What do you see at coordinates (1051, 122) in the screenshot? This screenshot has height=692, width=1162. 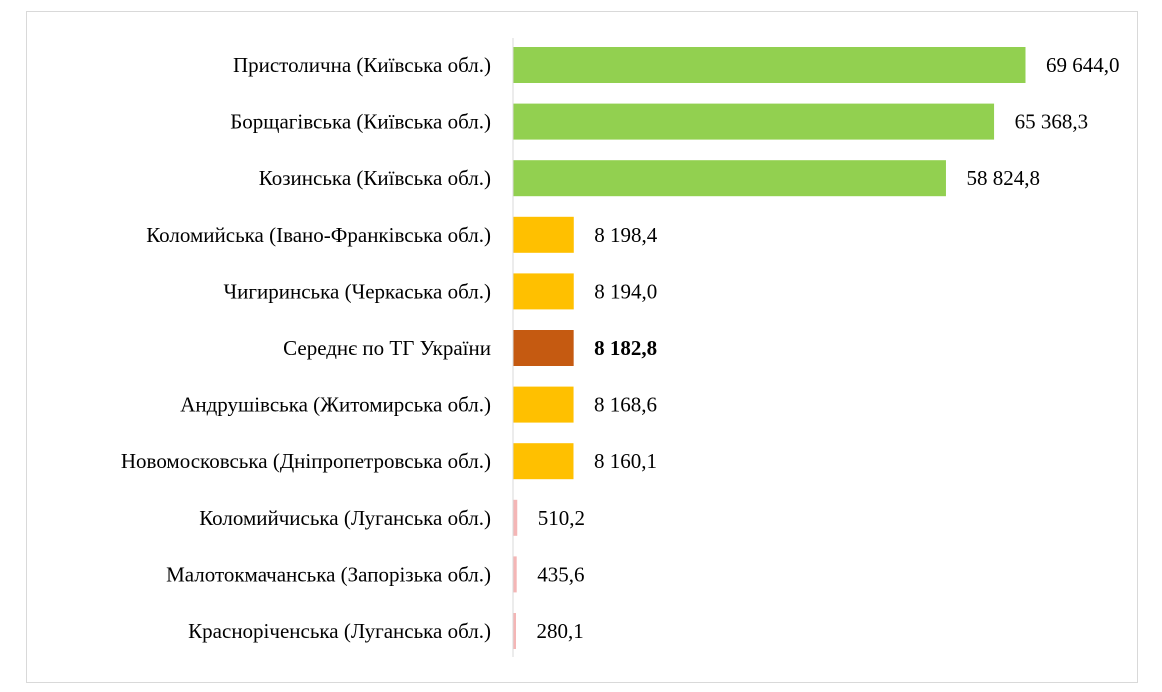 I see `value-label-2: 65 368,3` at bounding box center [1051, 122].